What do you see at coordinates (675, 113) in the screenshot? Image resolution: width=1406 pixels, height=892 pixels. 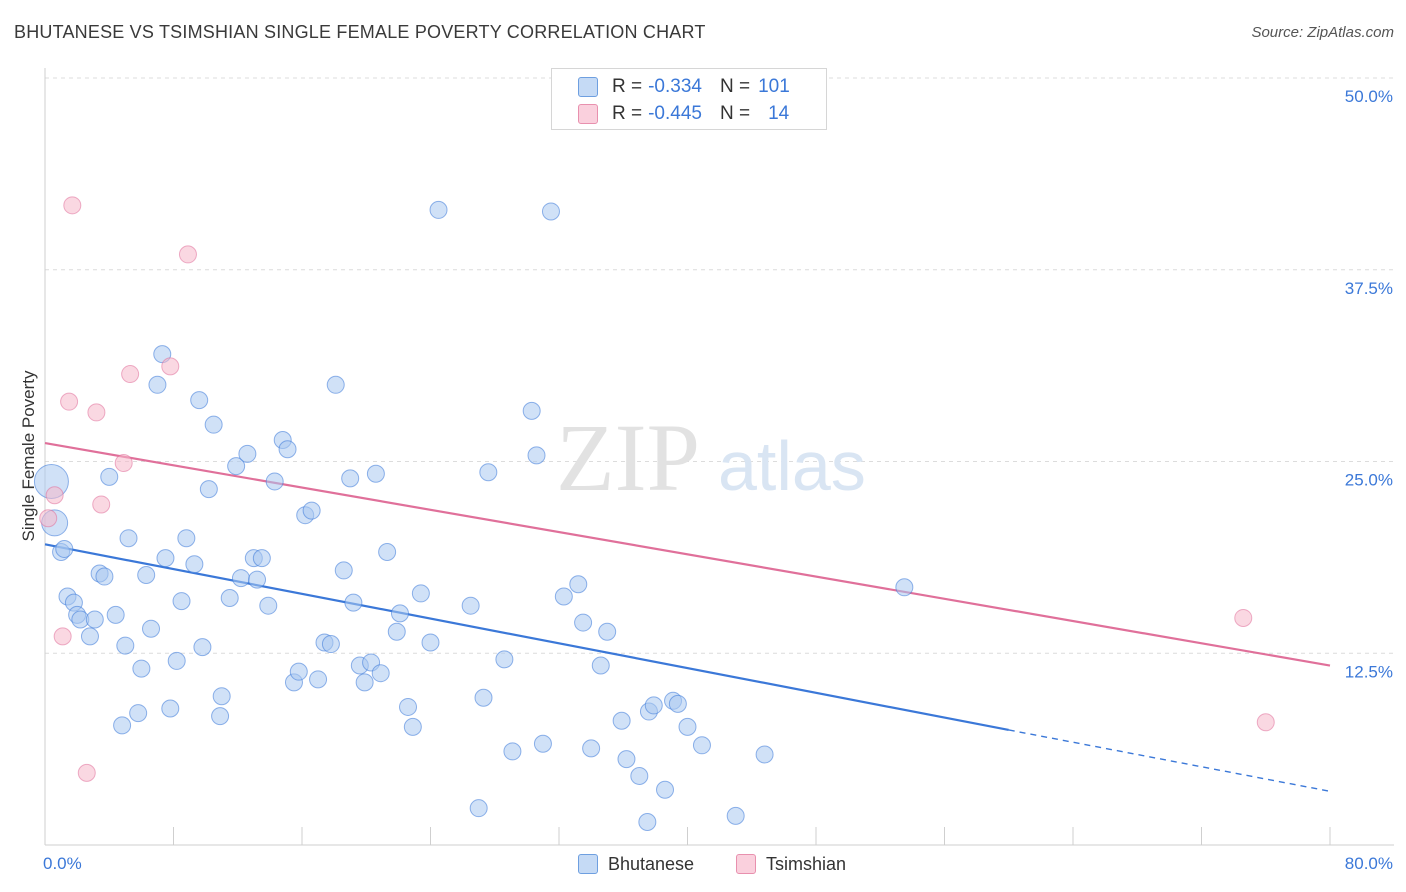 I see `legend-r-value: -0.445` at bounding box center [675, 113].